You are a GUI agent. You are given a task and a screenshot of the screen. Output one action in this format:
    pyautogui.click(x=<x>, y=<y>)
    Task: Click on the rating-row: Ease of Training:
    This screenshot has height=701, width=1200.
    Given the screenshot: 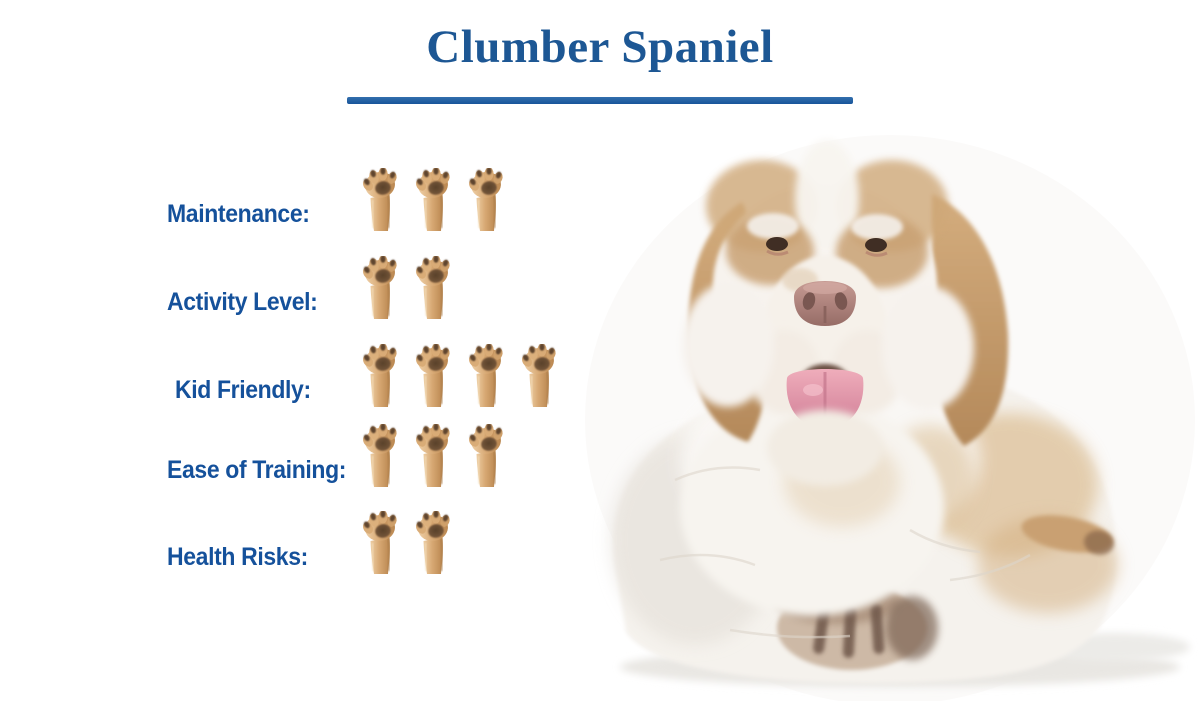 What is the action you would take?
    pyautogui.click(x=377, y=455)
    